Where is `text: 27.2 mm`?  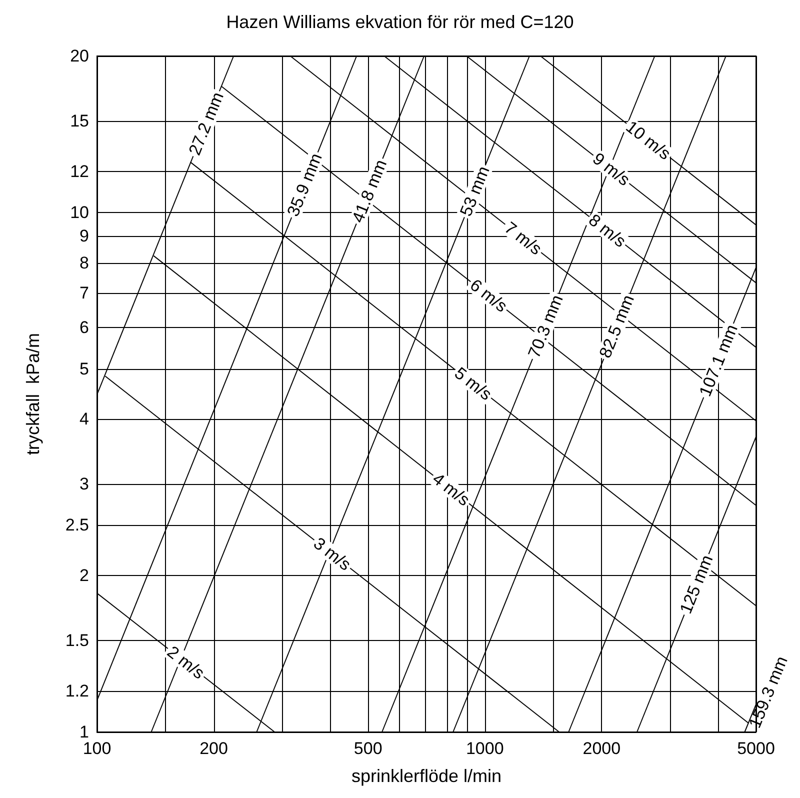
text: 27.2 mm is located at coordinates (206, 124).